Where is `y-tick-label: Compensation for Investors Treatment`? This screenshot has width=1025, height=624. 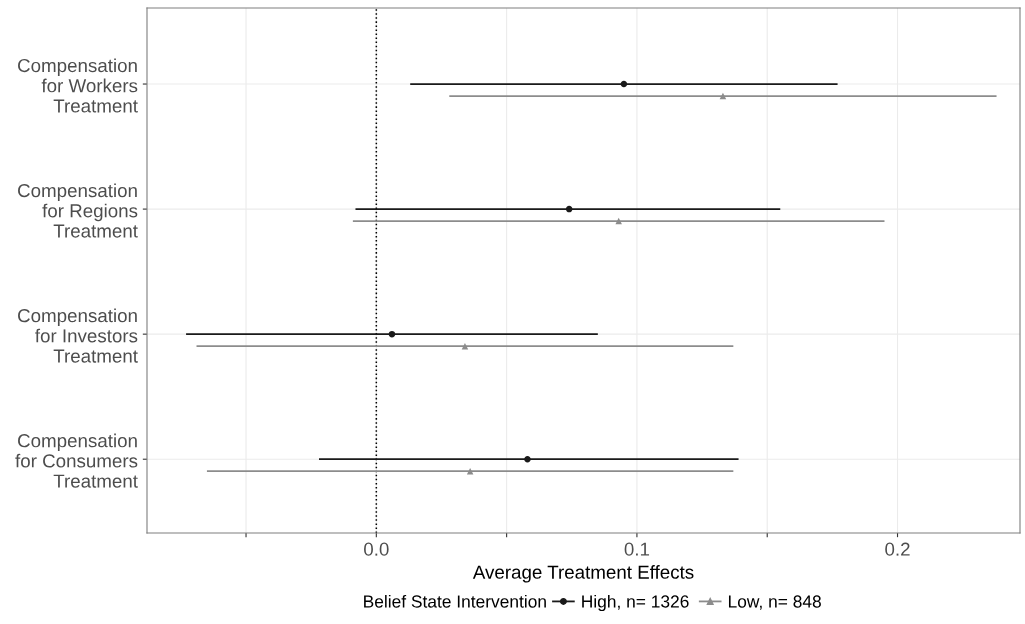 y-tick-label: Compensation for Investors Treatment is located at coordinates (78, 335).